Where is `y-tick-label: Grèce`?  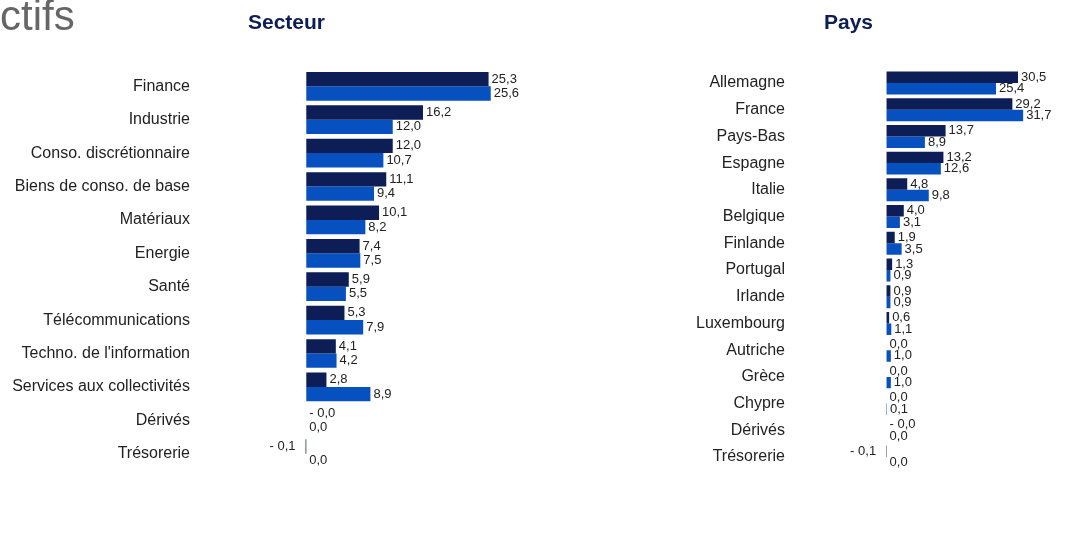
y-tick-label: Grèce is located at coordinates (763, 376).